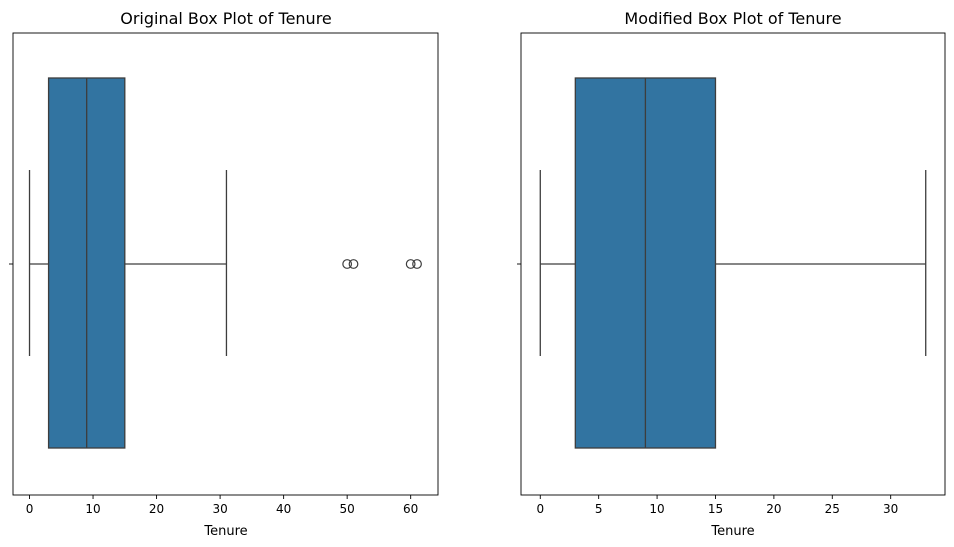 The image size is (954, 547). What do you see at coordinates (410, 509) in the screenshot?
I see `x-tick-label: 60` at bounding box center [410, 509].